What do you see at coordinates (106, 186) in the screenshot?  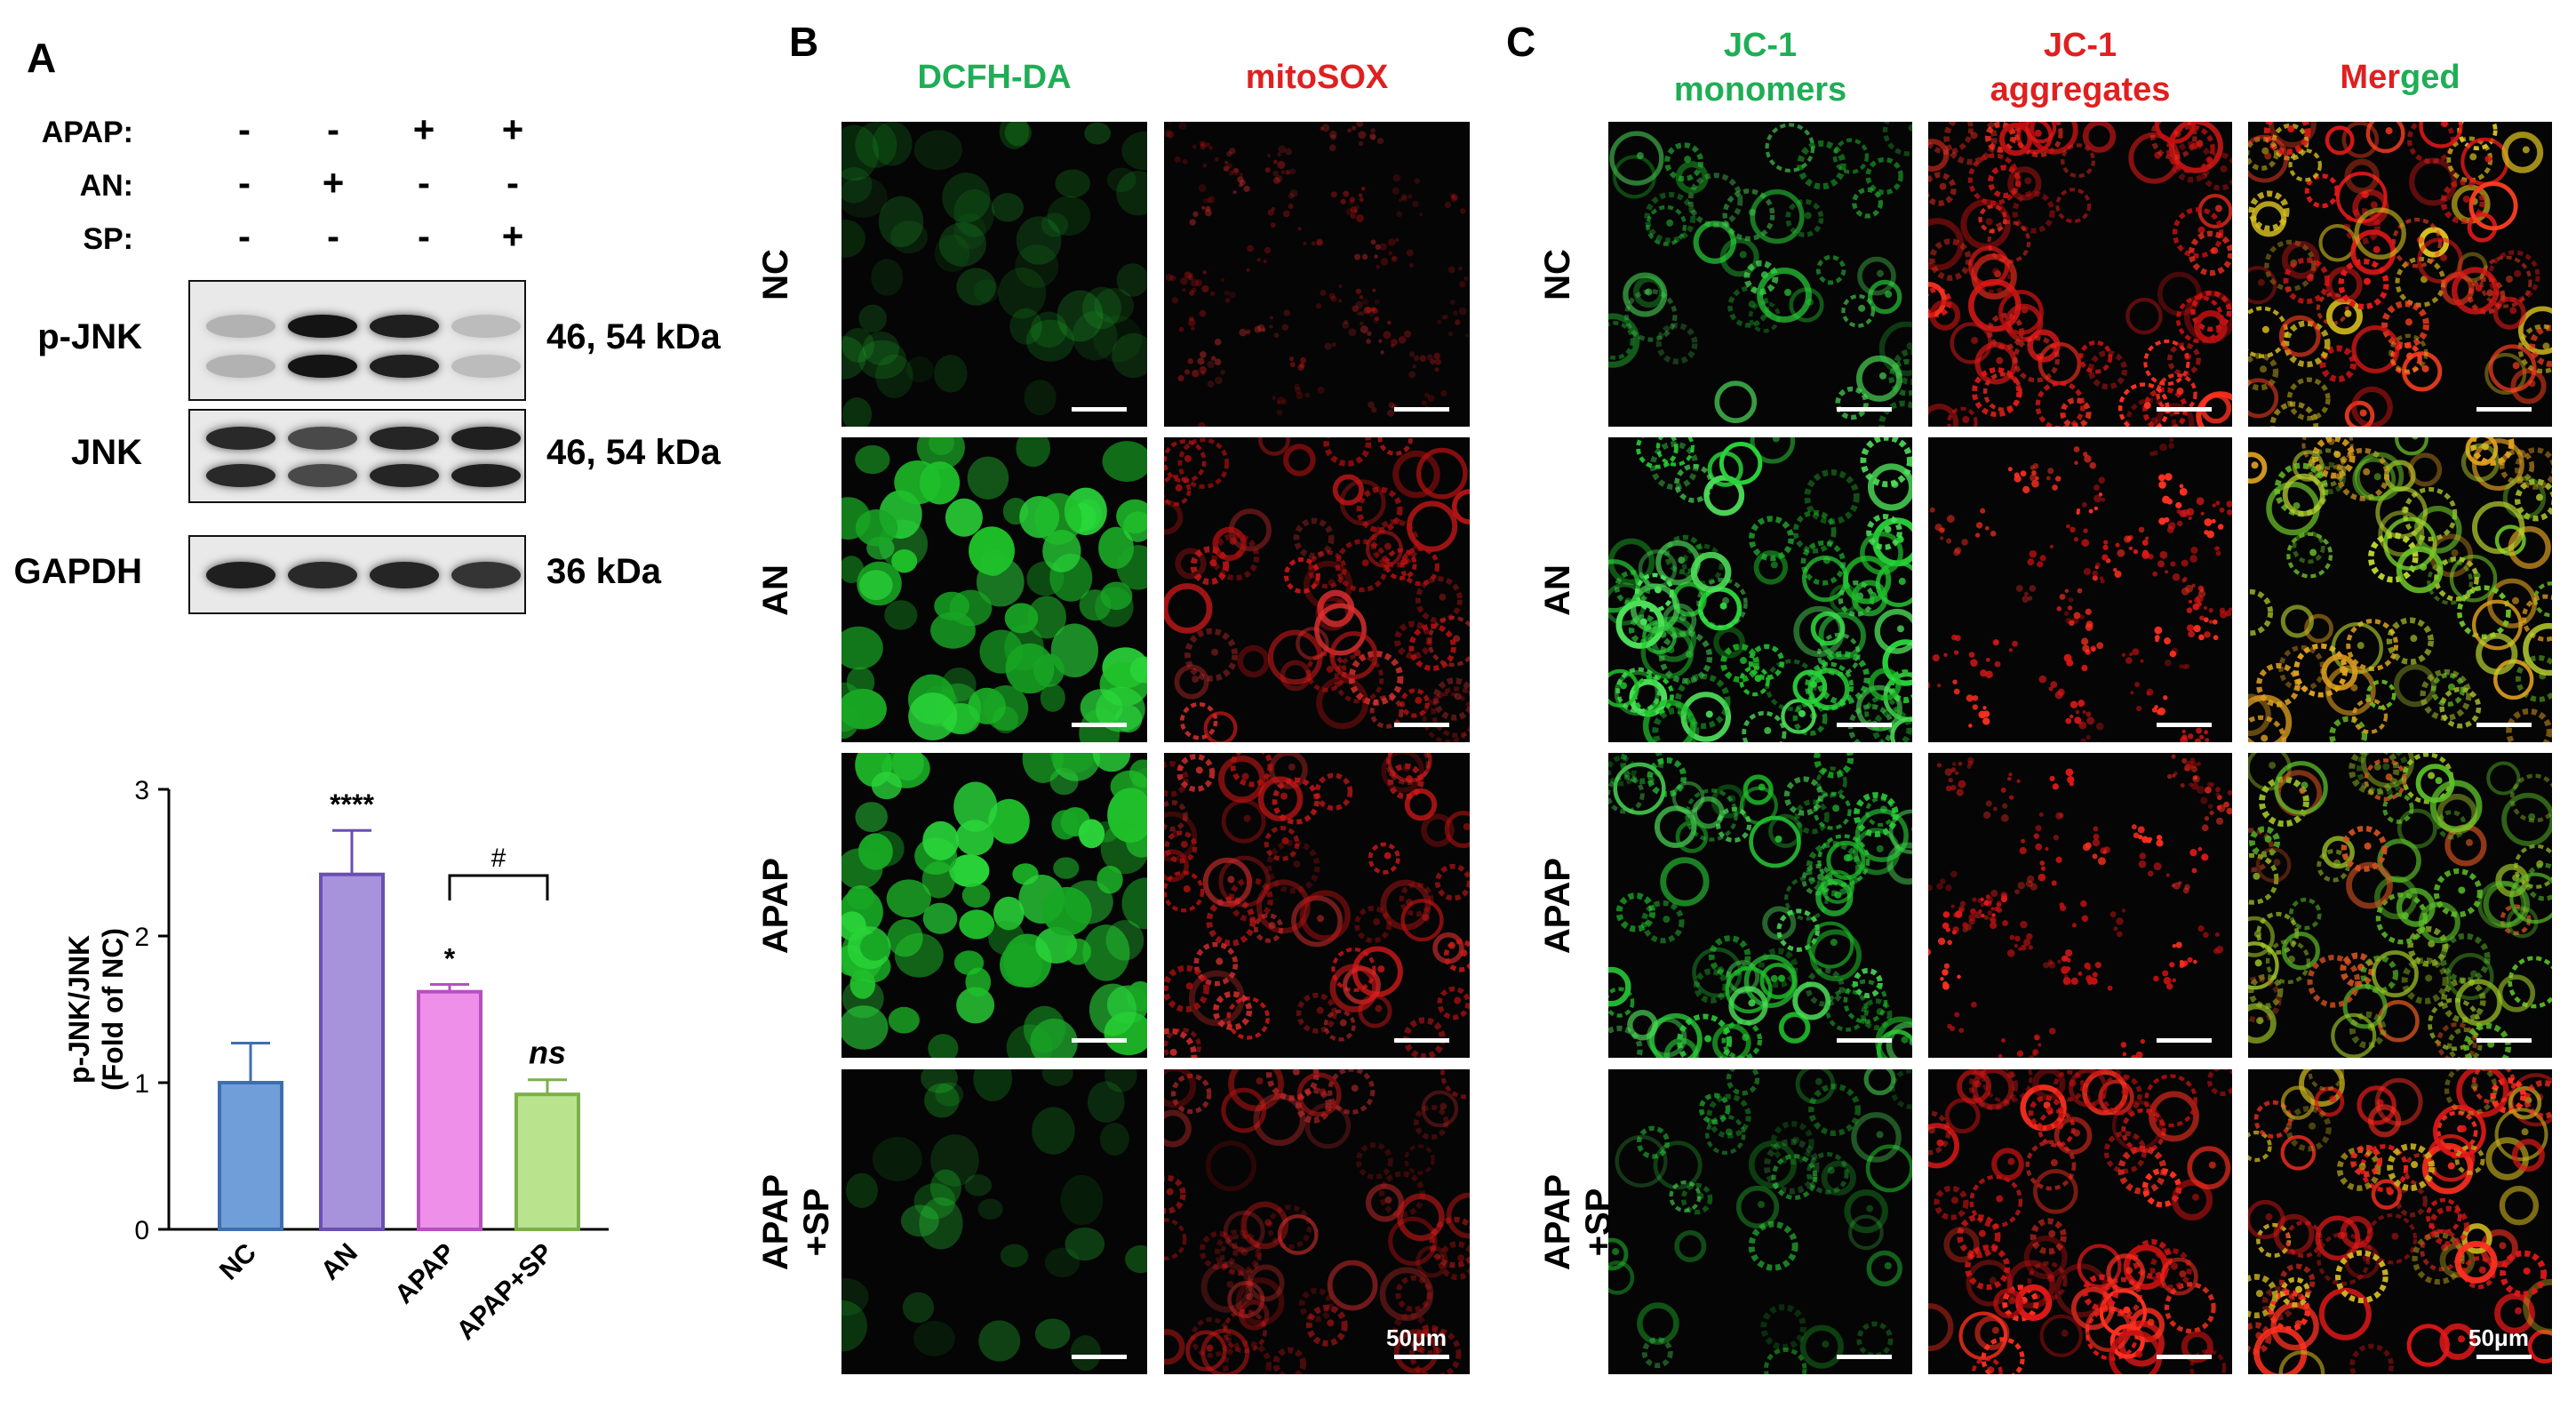 I see `condition-label: AN:` at bounding box center [106, 186].